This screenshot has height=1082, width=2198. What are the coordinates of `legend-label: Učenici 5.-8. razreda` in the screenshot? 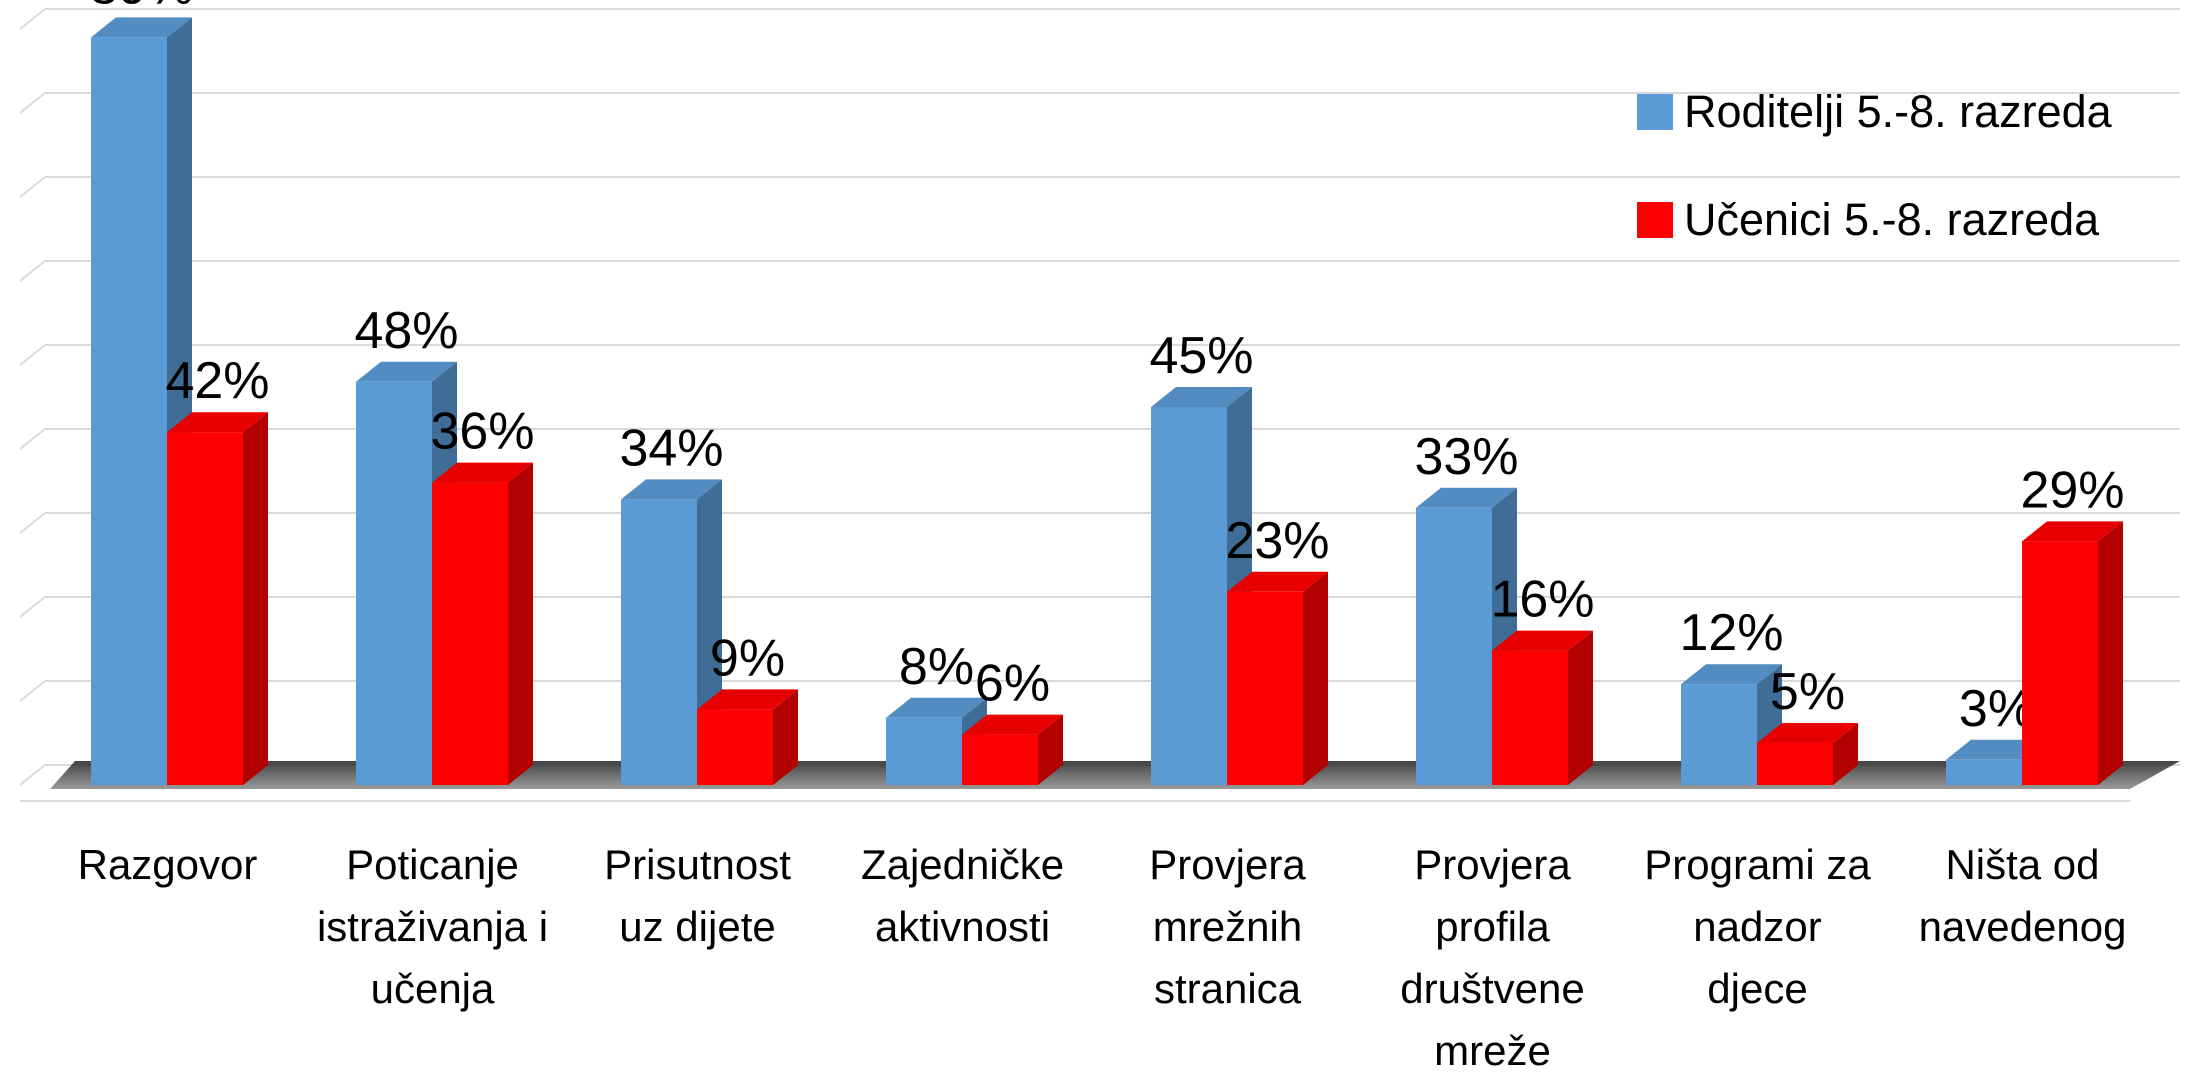 It's located at (1892, 219).